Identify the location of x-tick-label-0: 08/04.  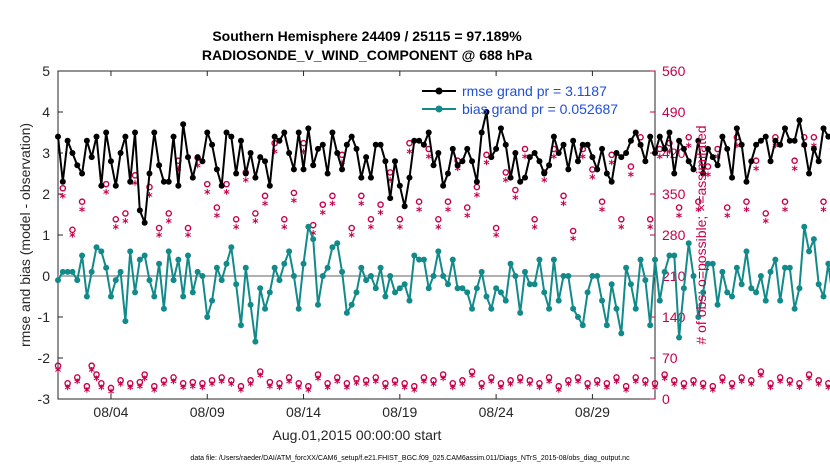
(110, 412).